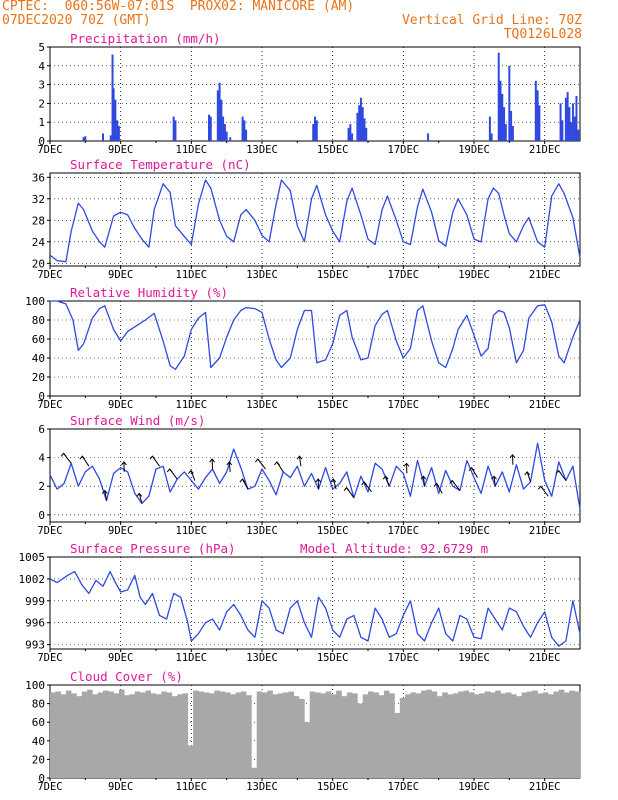 The height and width of the screenshot is (800, 618). Describe the element at coordinates (137, 420) in the screenshot. I see `wind-title: Surface Wind (m/s)` at that location.